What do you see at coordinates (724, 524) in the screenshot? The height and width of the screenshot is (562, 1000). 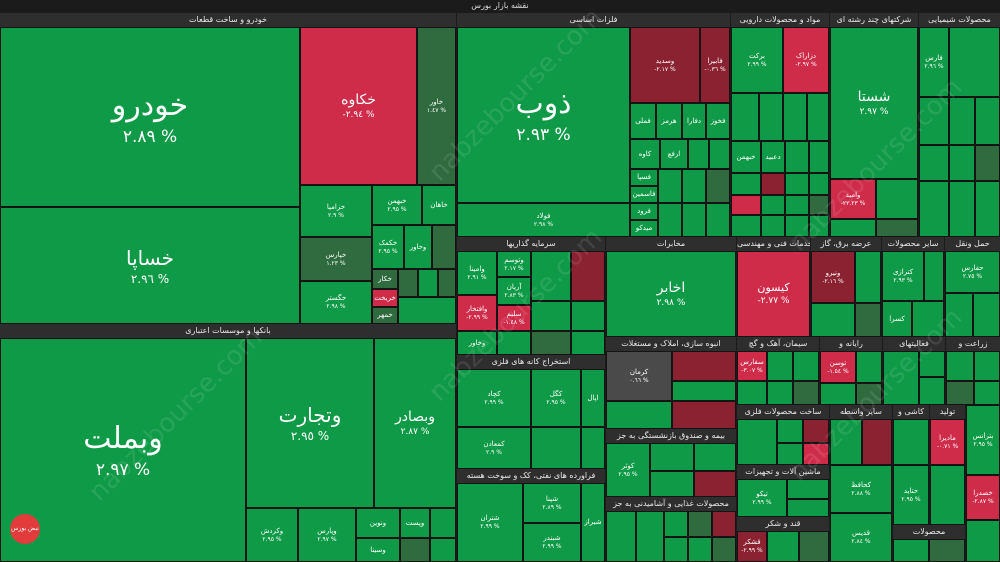 I see `tile-f5` at bounding box center [724, 524].